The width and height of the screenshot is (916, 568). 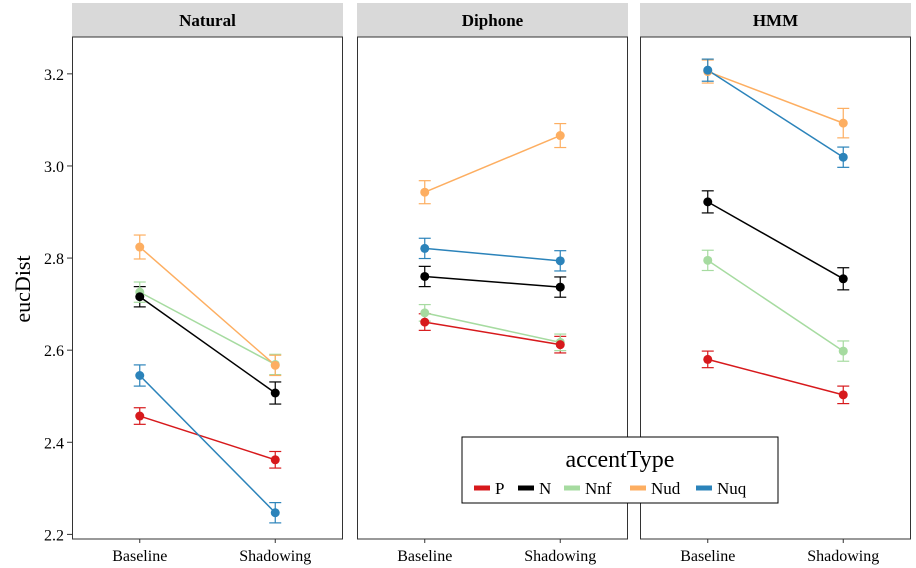 I want to click on y-tick-label: 3.2, so click(x=54, y=75).